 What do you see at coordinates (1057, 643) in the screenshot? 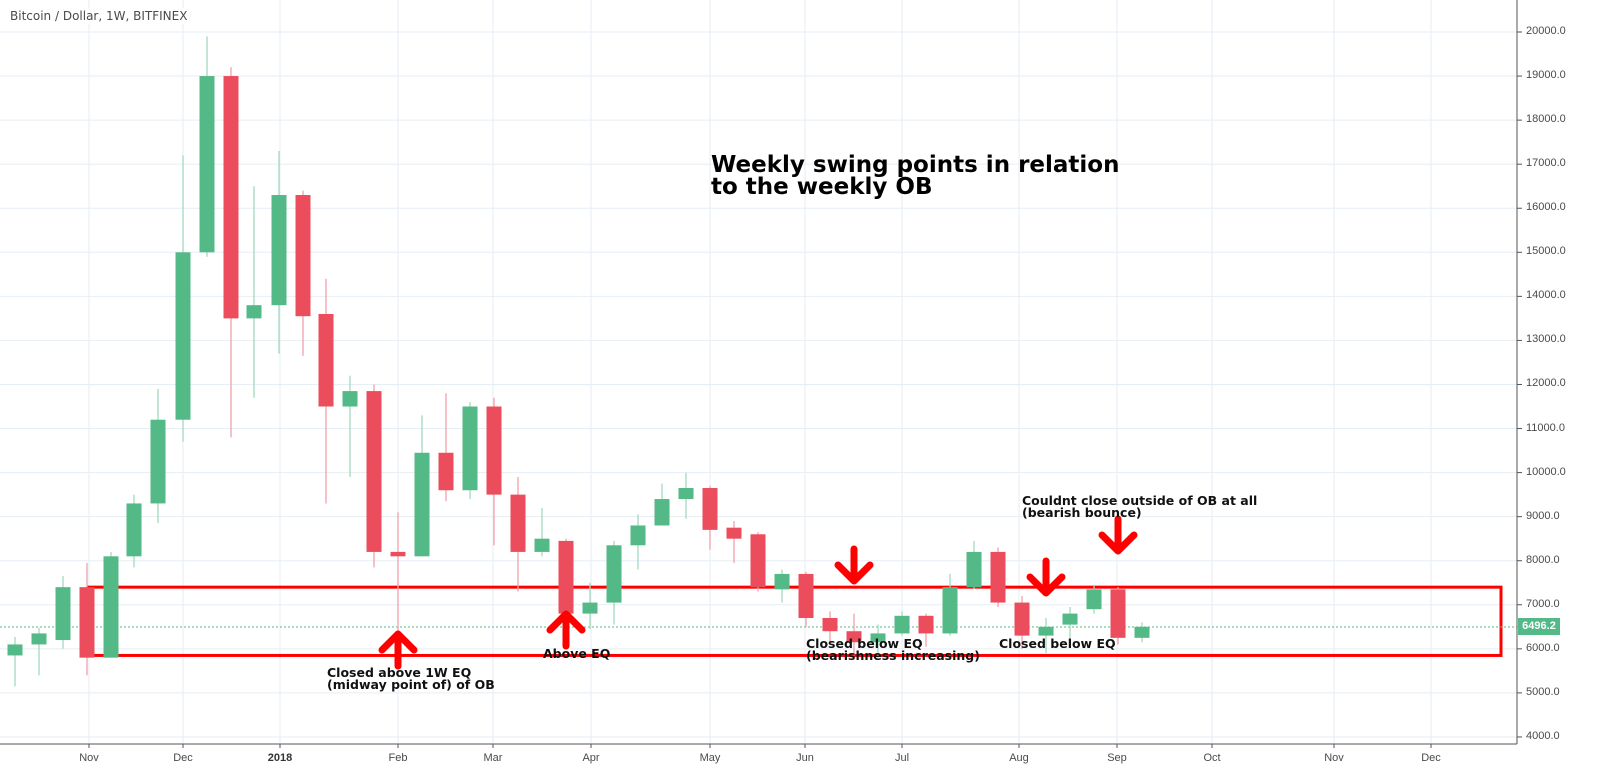
I see `annotation-closed-below-eq: Closed below EQ` at bounding box center [1057, 643].